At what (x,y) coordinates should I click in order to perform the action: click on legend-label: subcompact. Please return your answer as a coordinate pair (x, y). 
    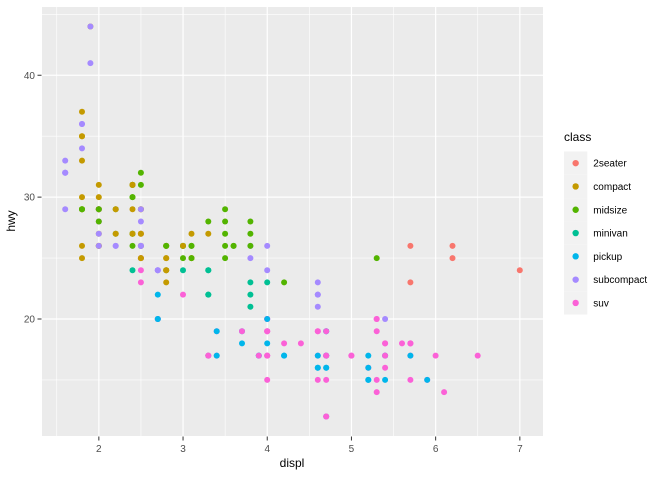
    Looking at the image, I should click on (620, 280).